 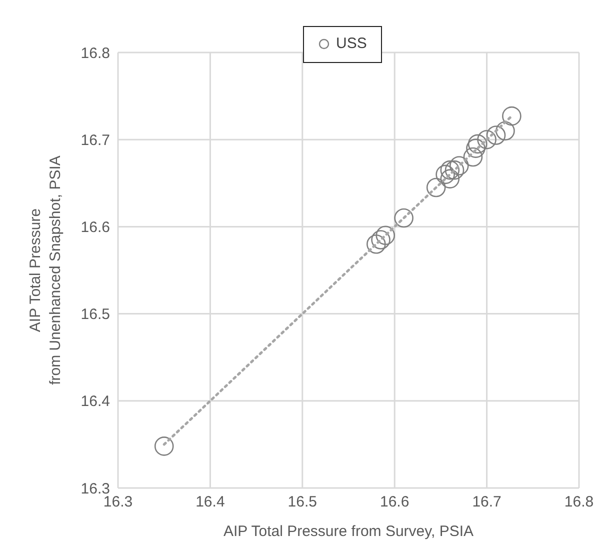 What do you see at coordinates (95, 53) in the screenshot?
I see `y-tick-label: 16.8` at bounding box center [95, 53].